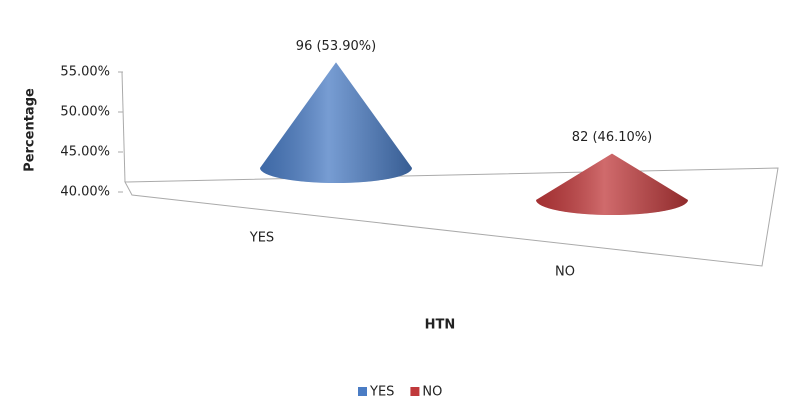  I want to click on value-label: 82 (46.10%), so click(612, 137).